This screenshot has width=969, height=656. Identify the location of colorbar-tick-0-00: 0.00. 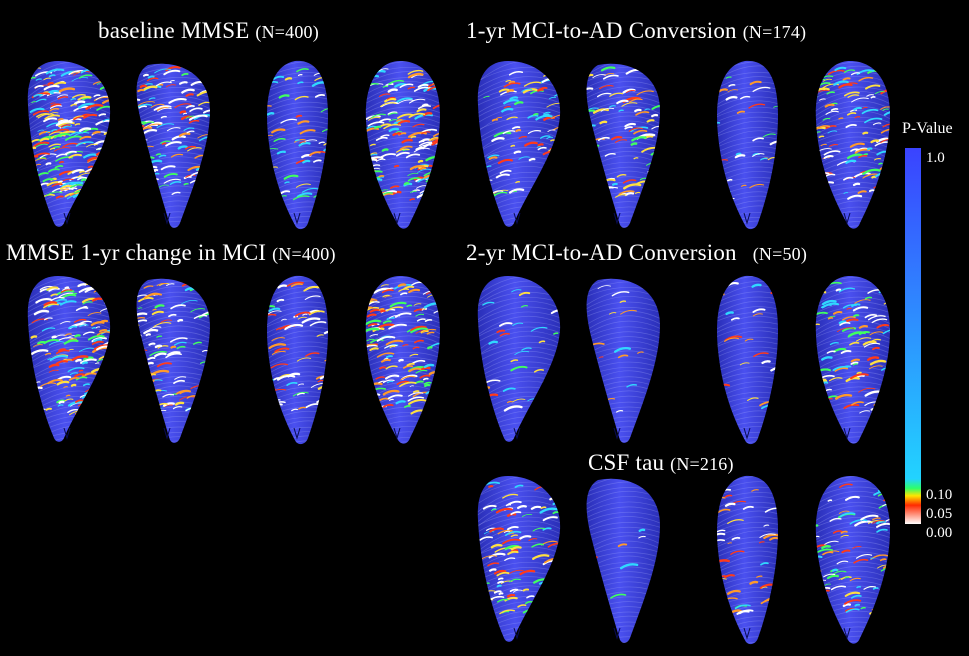
(939, 533).